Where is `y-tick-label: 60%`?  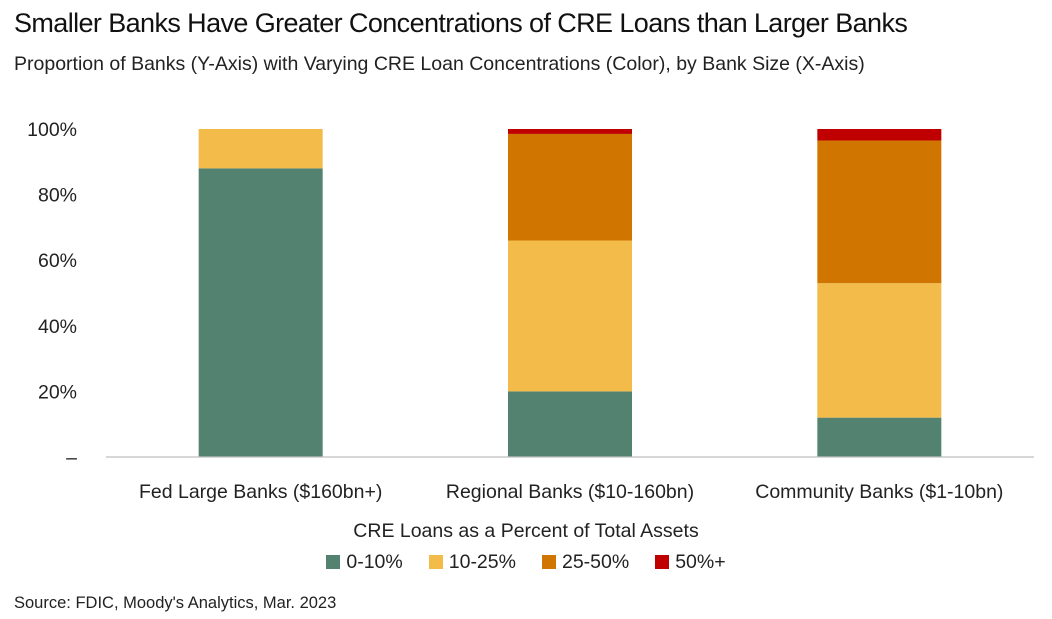
y-tick-label: 60% is located at coordinates (57, 261).